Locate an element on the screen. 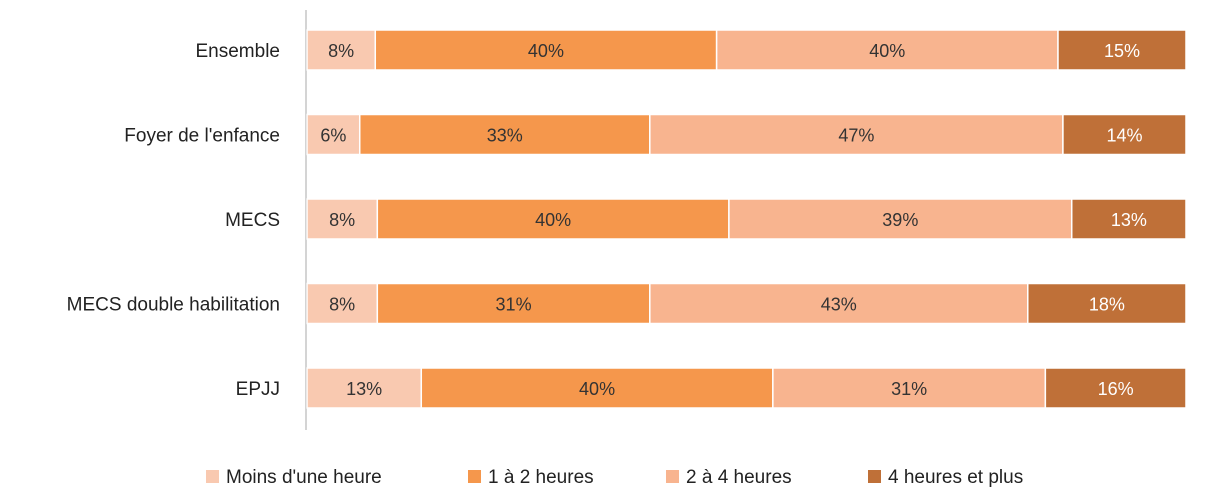  category-label: MECS is located at coordinates (252, 220).